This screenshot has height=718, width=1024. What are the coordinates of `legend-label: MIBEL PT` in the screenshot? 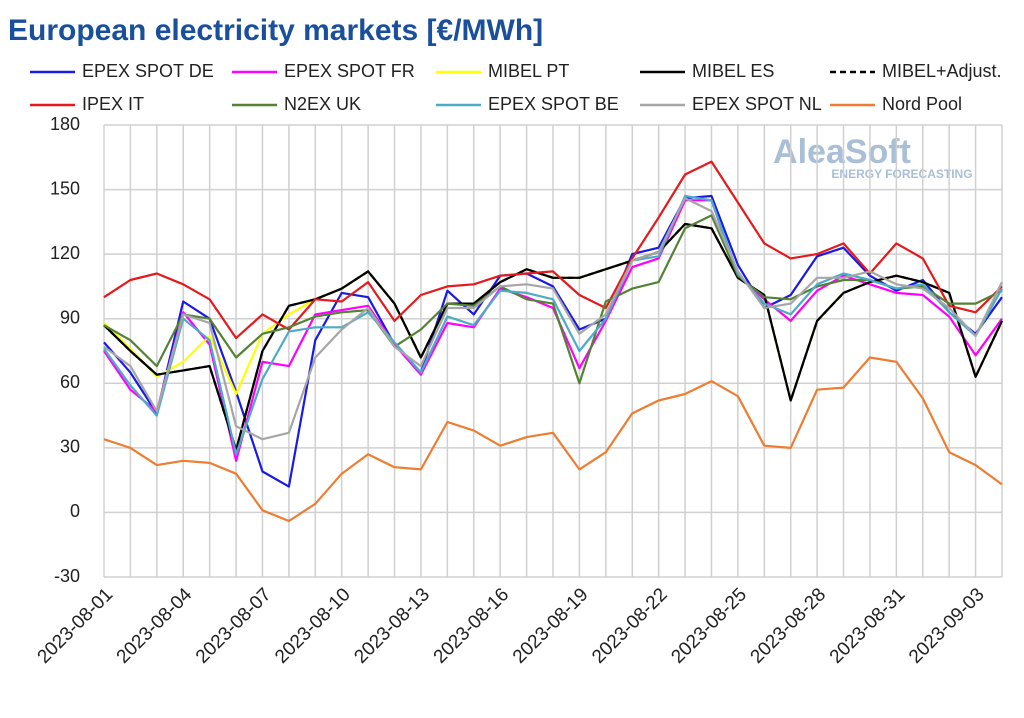 It's located at (528, 71).